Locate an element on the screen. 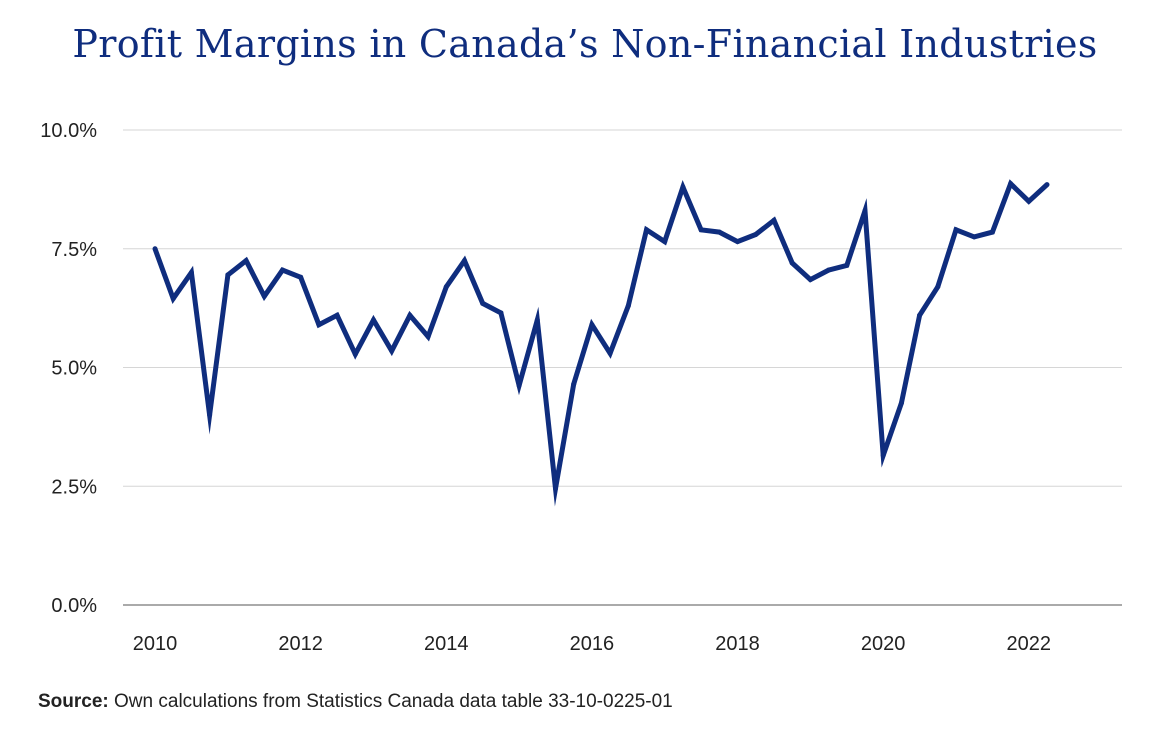 This screenshot has width=1170, height=738. y-tick-label: 5.0% is located at coordinates (74, 369).